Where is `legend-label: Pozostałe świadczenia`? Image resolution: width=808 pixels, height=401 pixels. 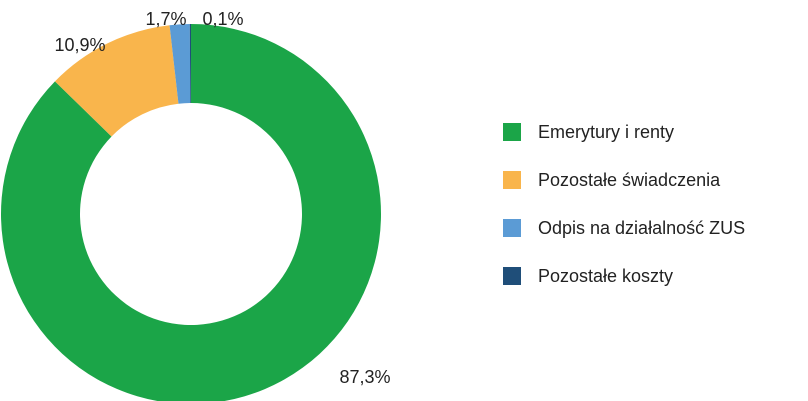 legend-label: Pozostałe świadczenia is located at coordinates (629, 180).